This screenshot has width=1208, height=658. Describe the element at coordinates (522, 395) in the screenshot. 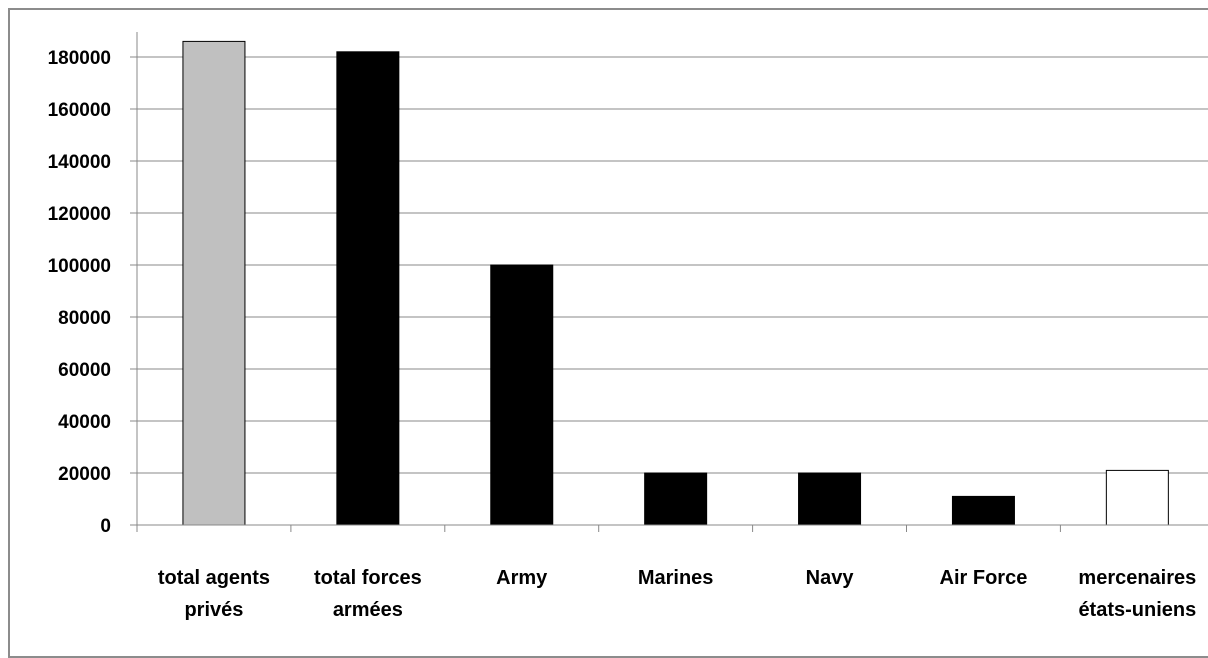

I see `bar-army` at that location.